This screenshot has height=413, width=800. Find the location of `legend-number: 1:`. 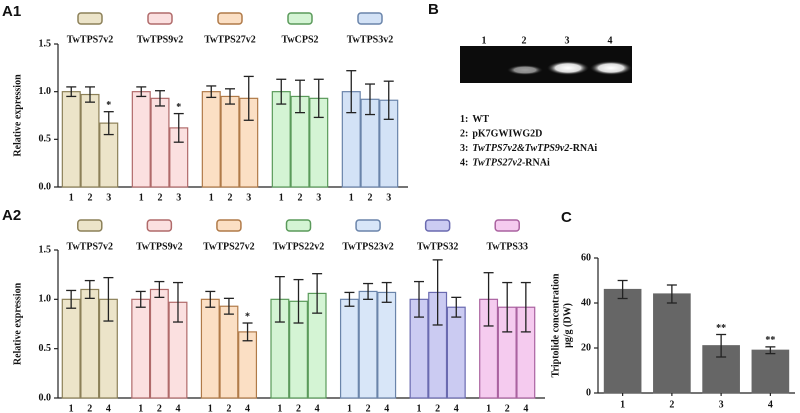

legend-number: 1: is located at coordinates (464, 119).